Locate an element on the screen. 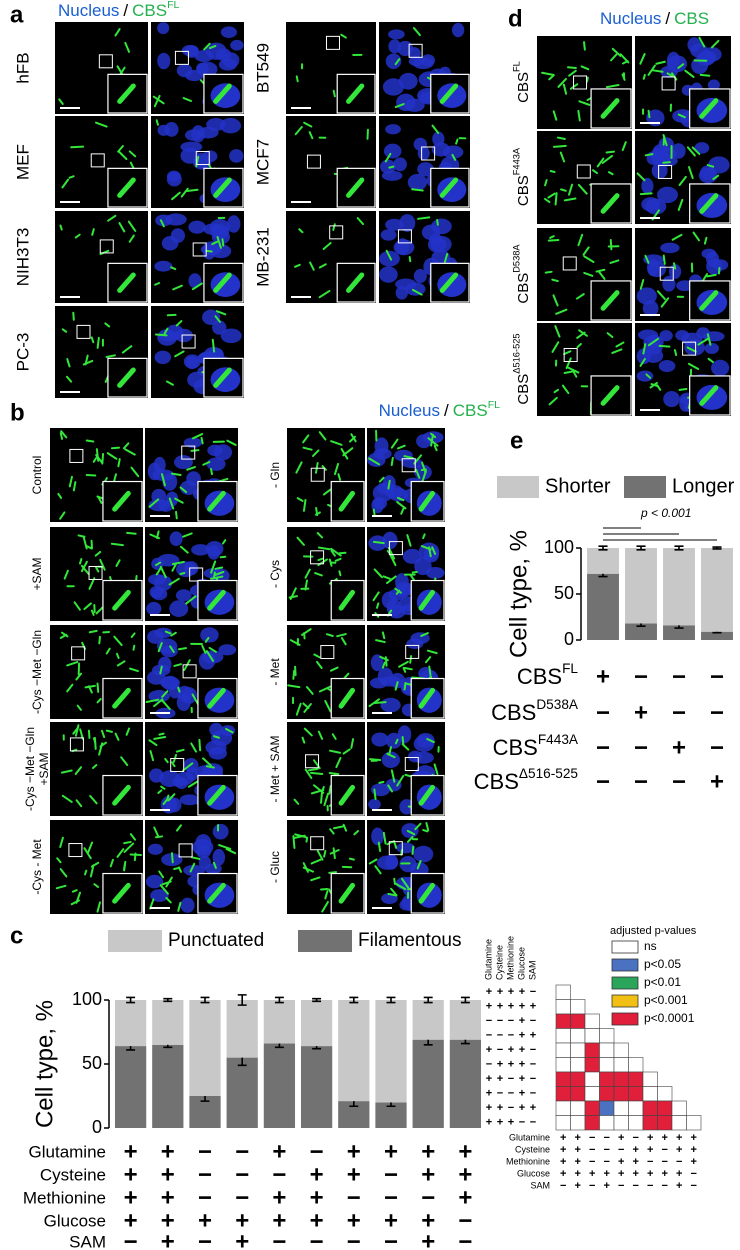 The width and height of the screenshot is (740, 1250). row-label: -Cys −Met −Gln is located at coordinates (30, 769).